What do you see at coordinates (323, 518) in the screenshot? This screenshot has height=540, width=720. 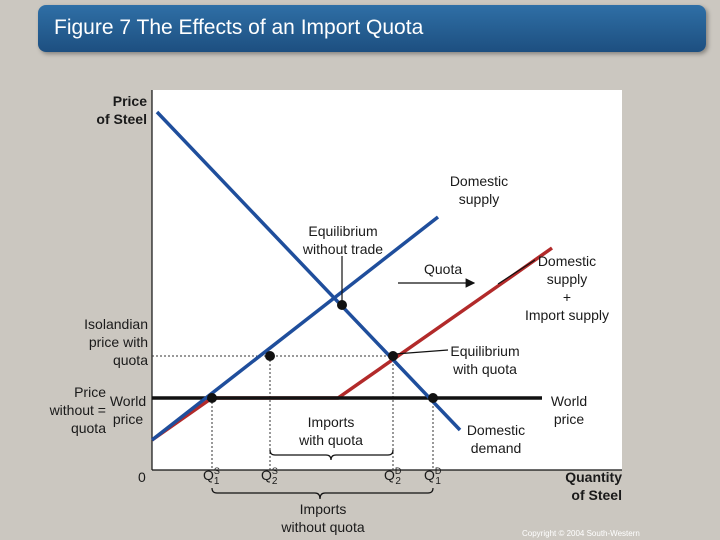 I see `imports-without-quota-label: Imports without quota` at bounding box center [323, 518].